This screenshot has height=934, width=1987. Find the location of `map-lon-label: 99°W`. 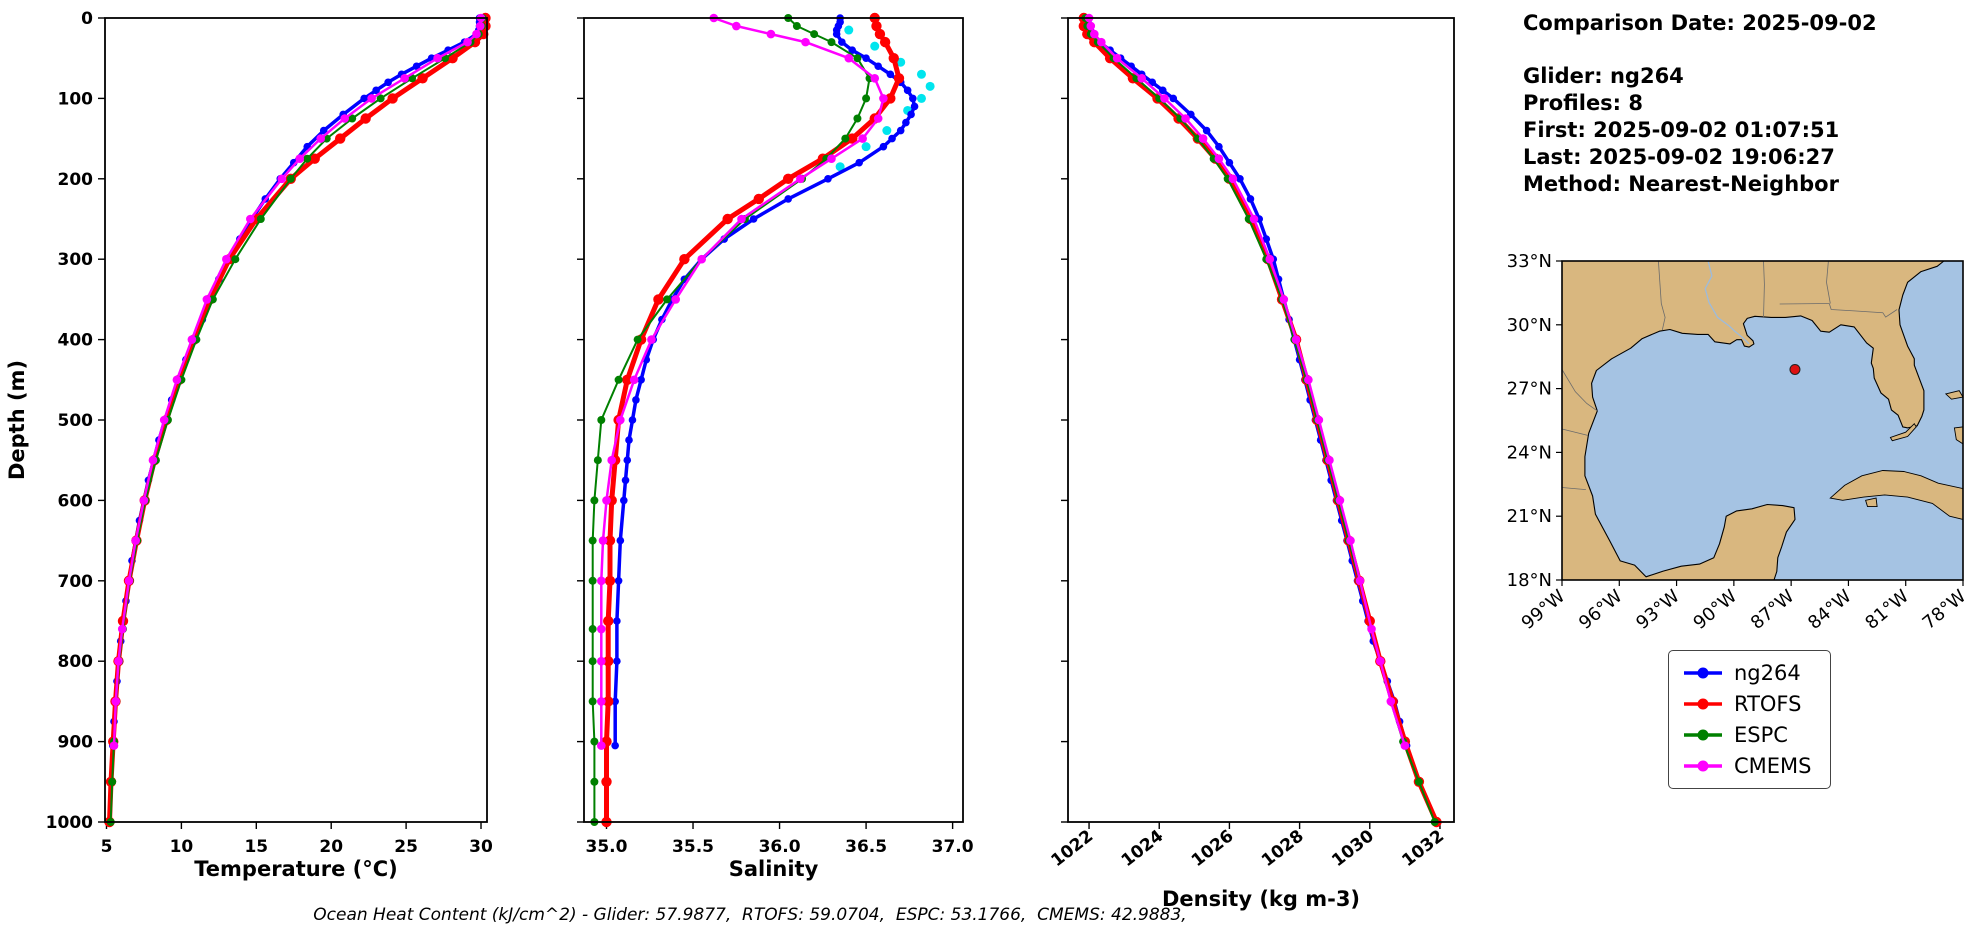

map-lon-label: 99°W is located at coordinates (1544, 608).